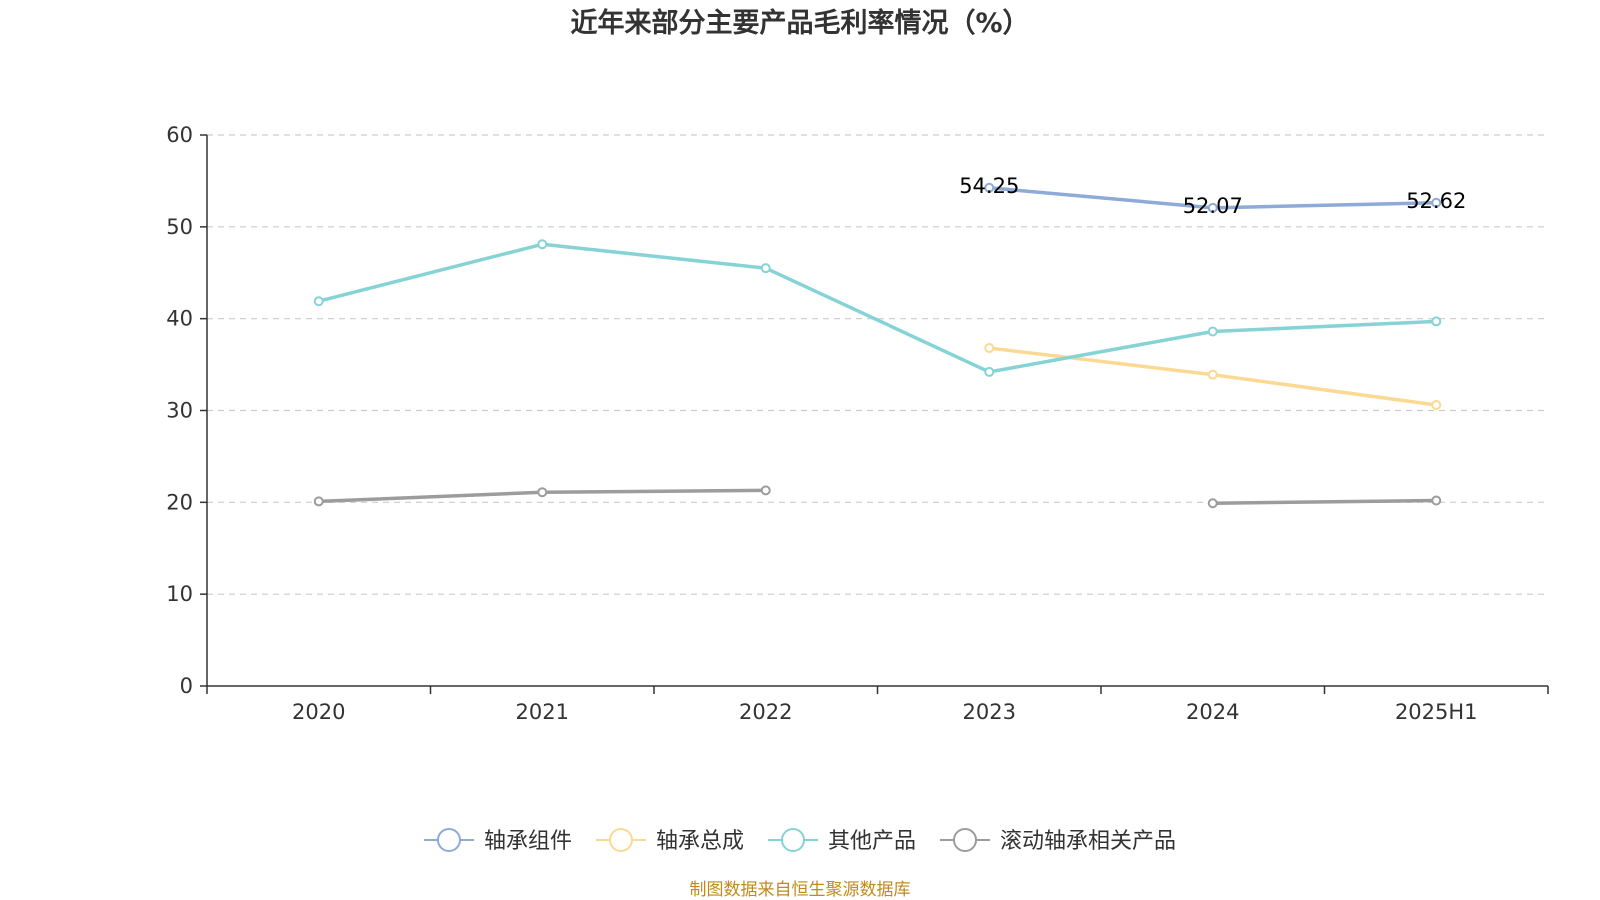  I want to click on y-tick-label: 50, so click(179, 227).